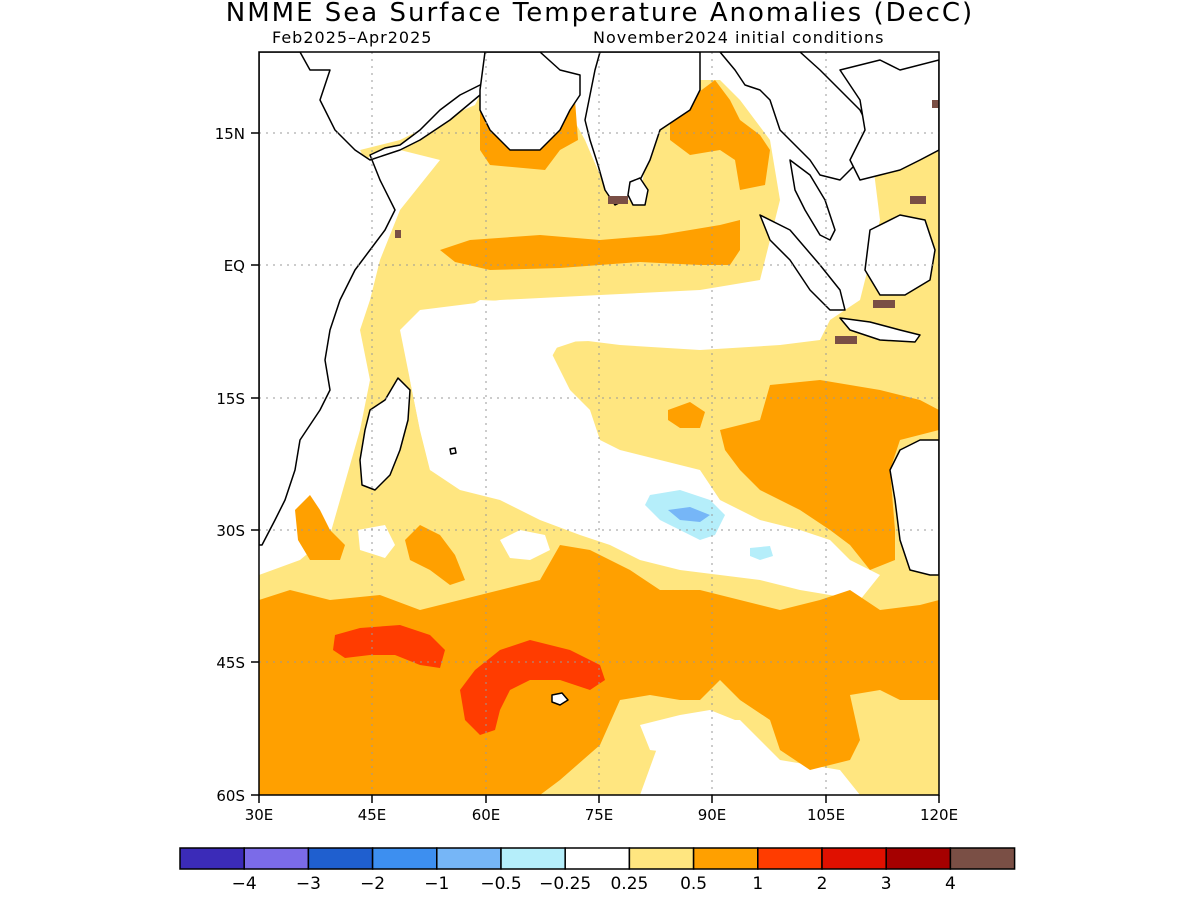 Image resolution: width=1200 pixels, height=900 pixels. I want to click on sri-lanka-land, so click(638, 191).